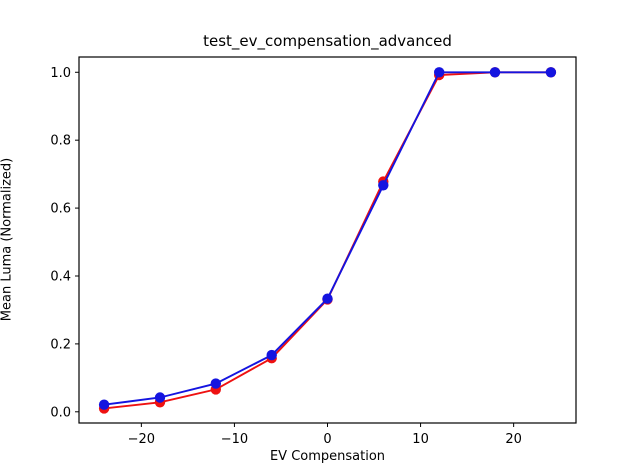  What do you see at coordinates (60, 412) in the screenshot?
I see `y-tick-label: 0.0` at bounding box center [60, 412].